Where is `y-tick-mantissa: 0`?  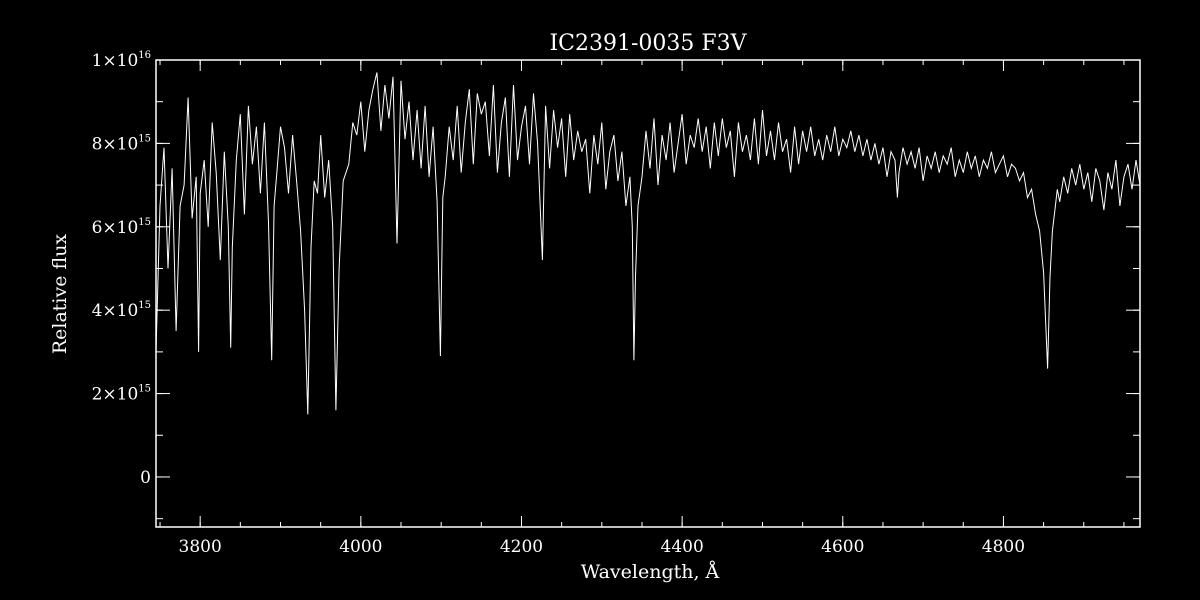
y-tick-mantissa: 0 is located at coordinates (145, 478).